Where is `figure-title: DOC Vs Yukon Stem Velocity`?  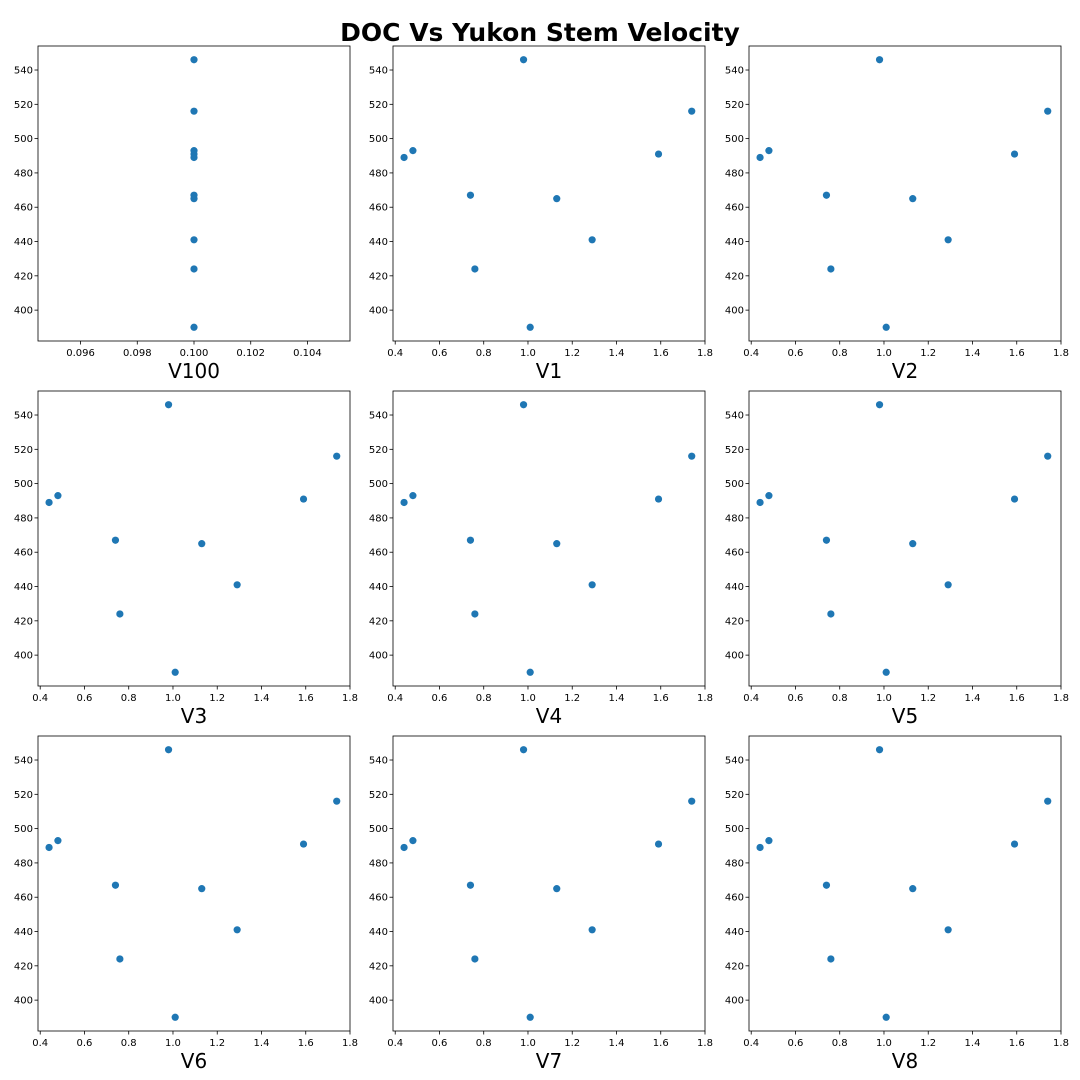 figure-title: DOC Vs Yukon Stem Velocity is located at coordinates (540, 32).